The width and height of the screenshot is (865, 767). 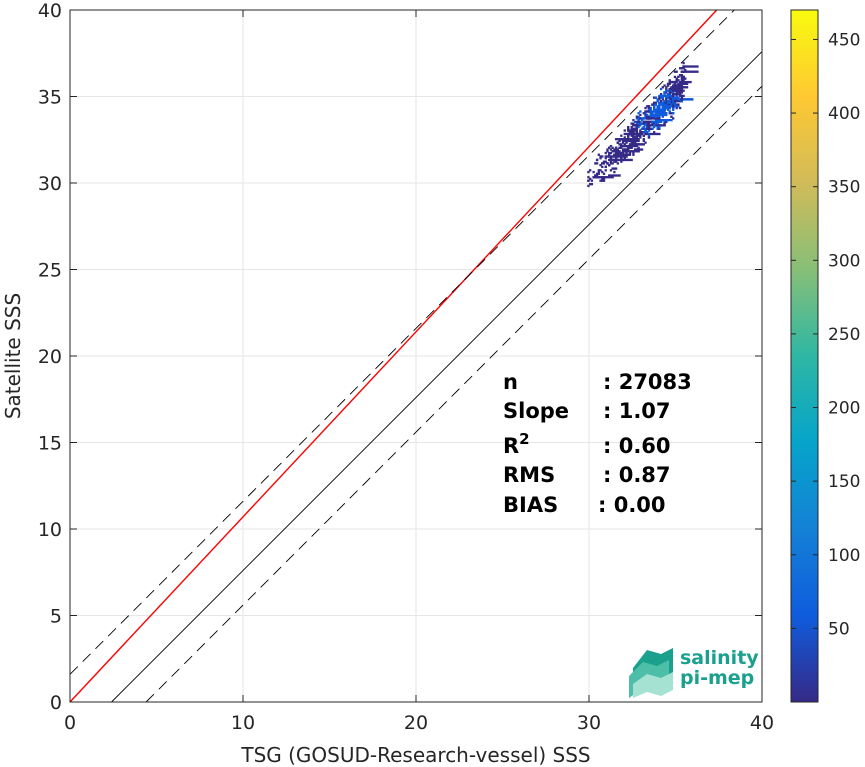 What do you see at coordinates (844, 114) in the screenshot?
I see `colorbar-tick-label: 400` at bounding box center [844, 114].